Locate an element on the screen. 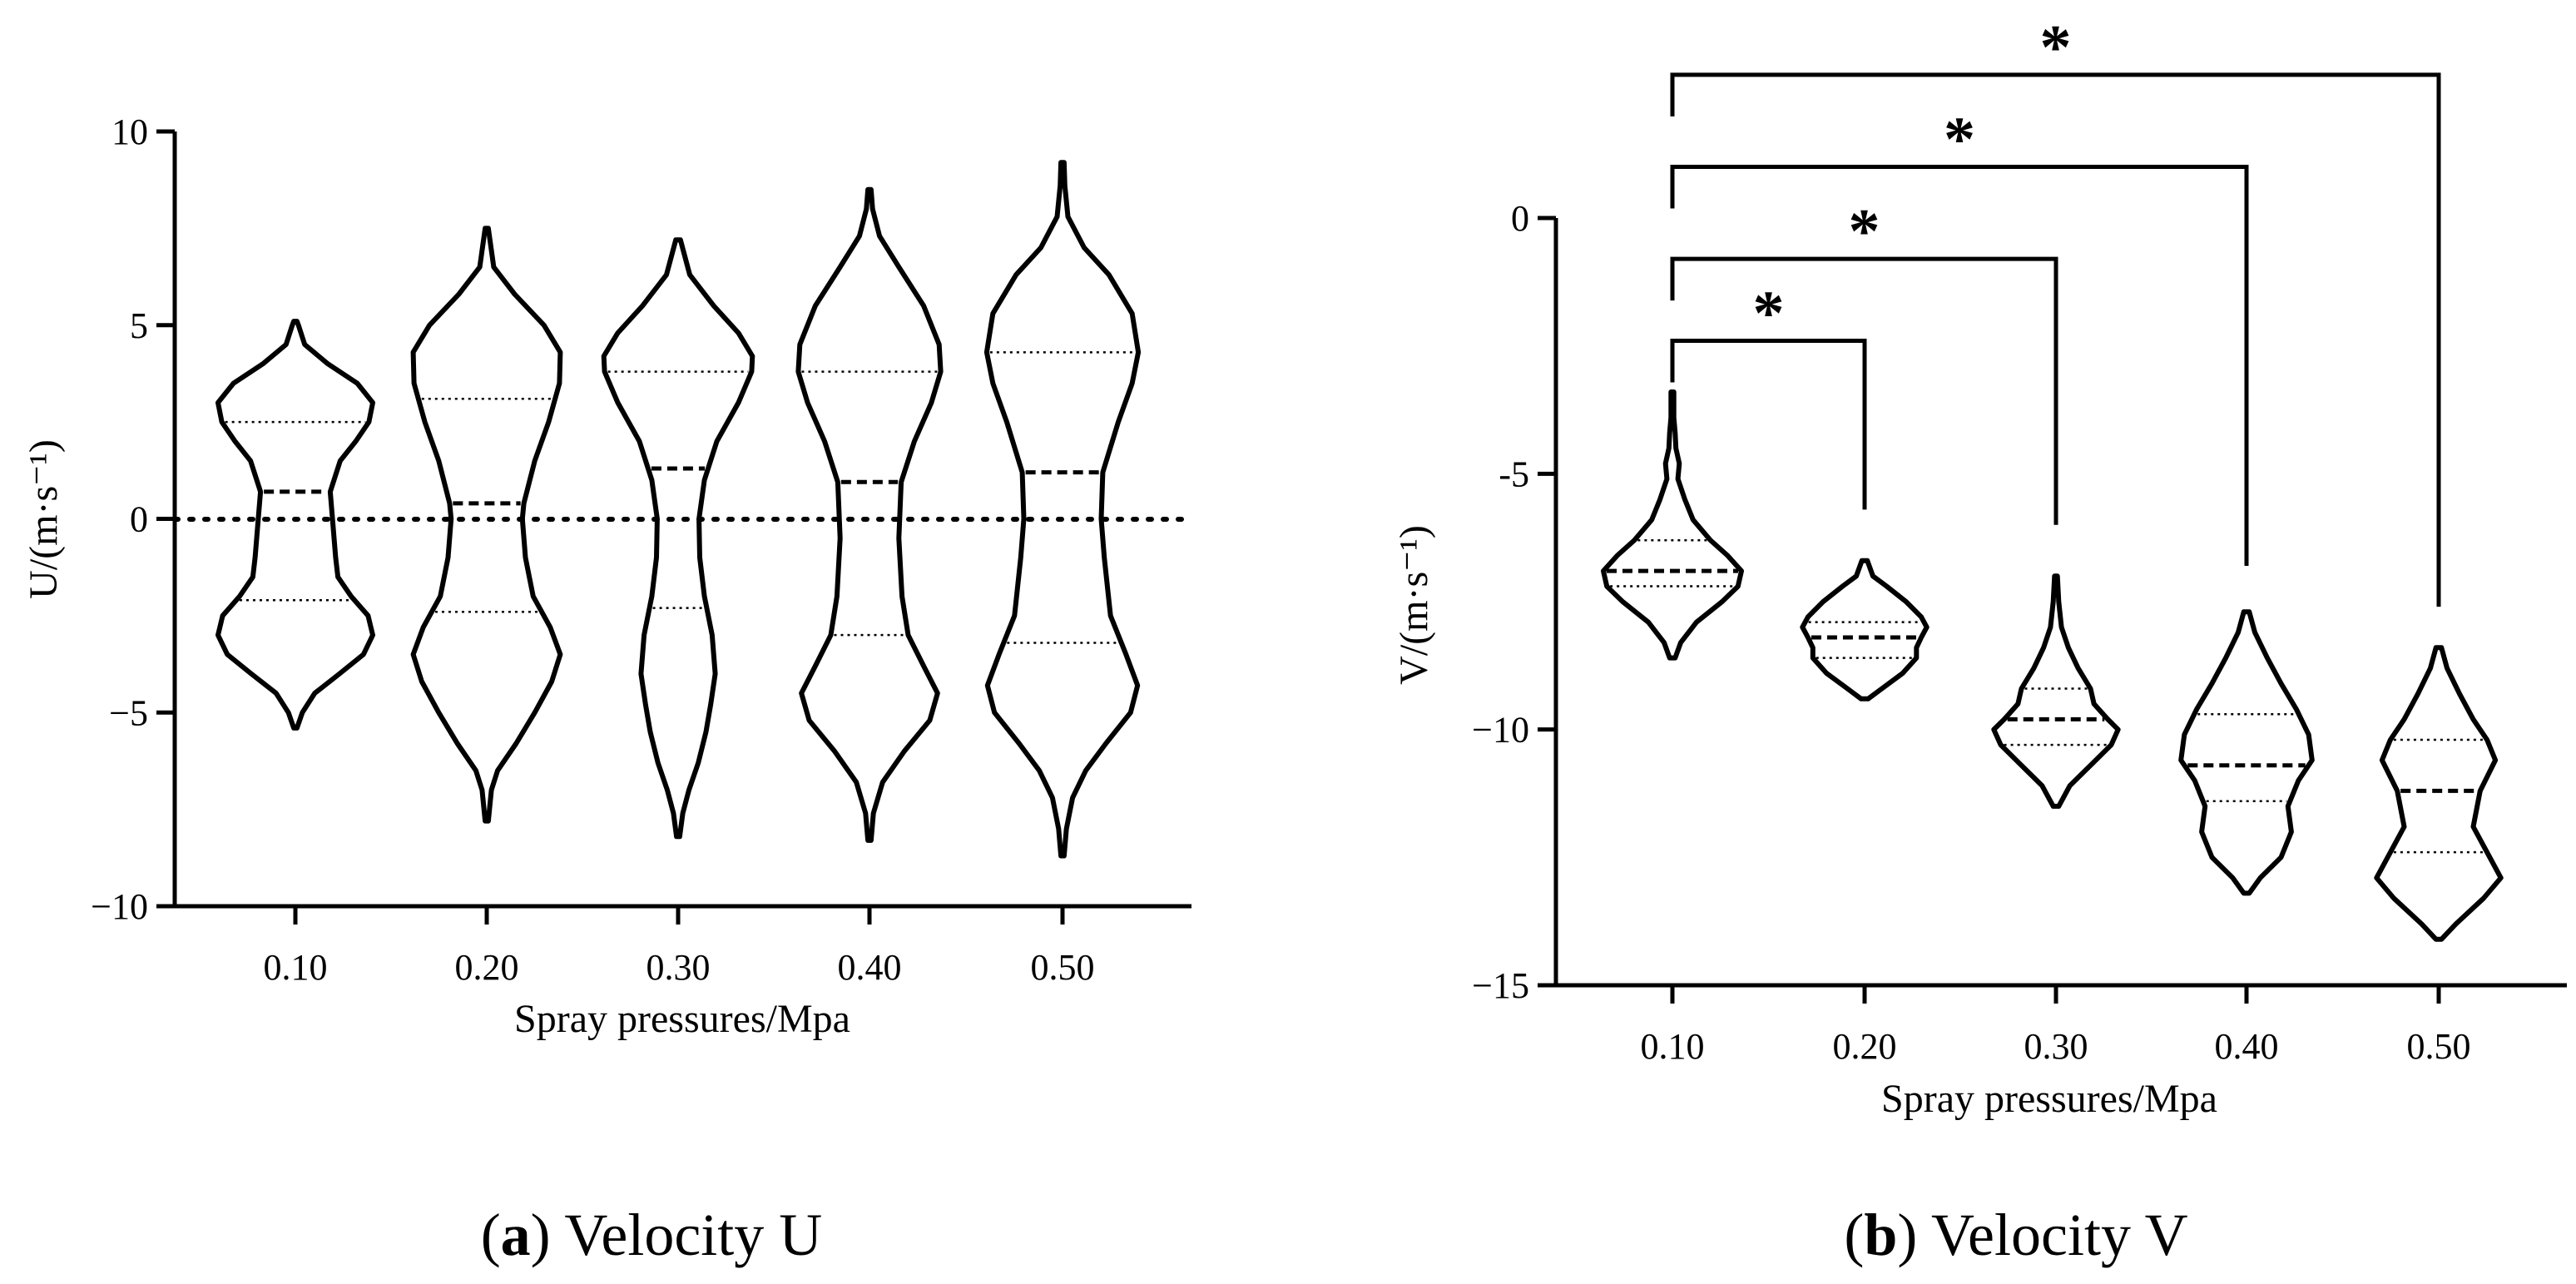 Image resolution: width=2576 pixels, height=1284 pixels. significance-star-0.30: * is located at coordinates (1864, 231).